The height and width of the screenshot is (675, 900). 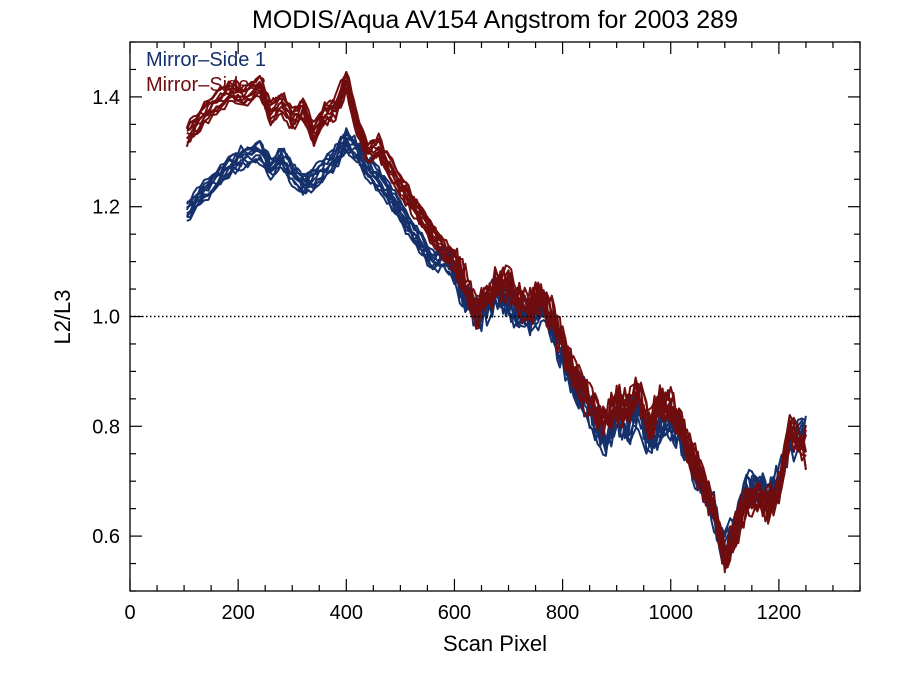 I want to click on x-axis-label: Scan Pixel, so click(x=495, y=643).